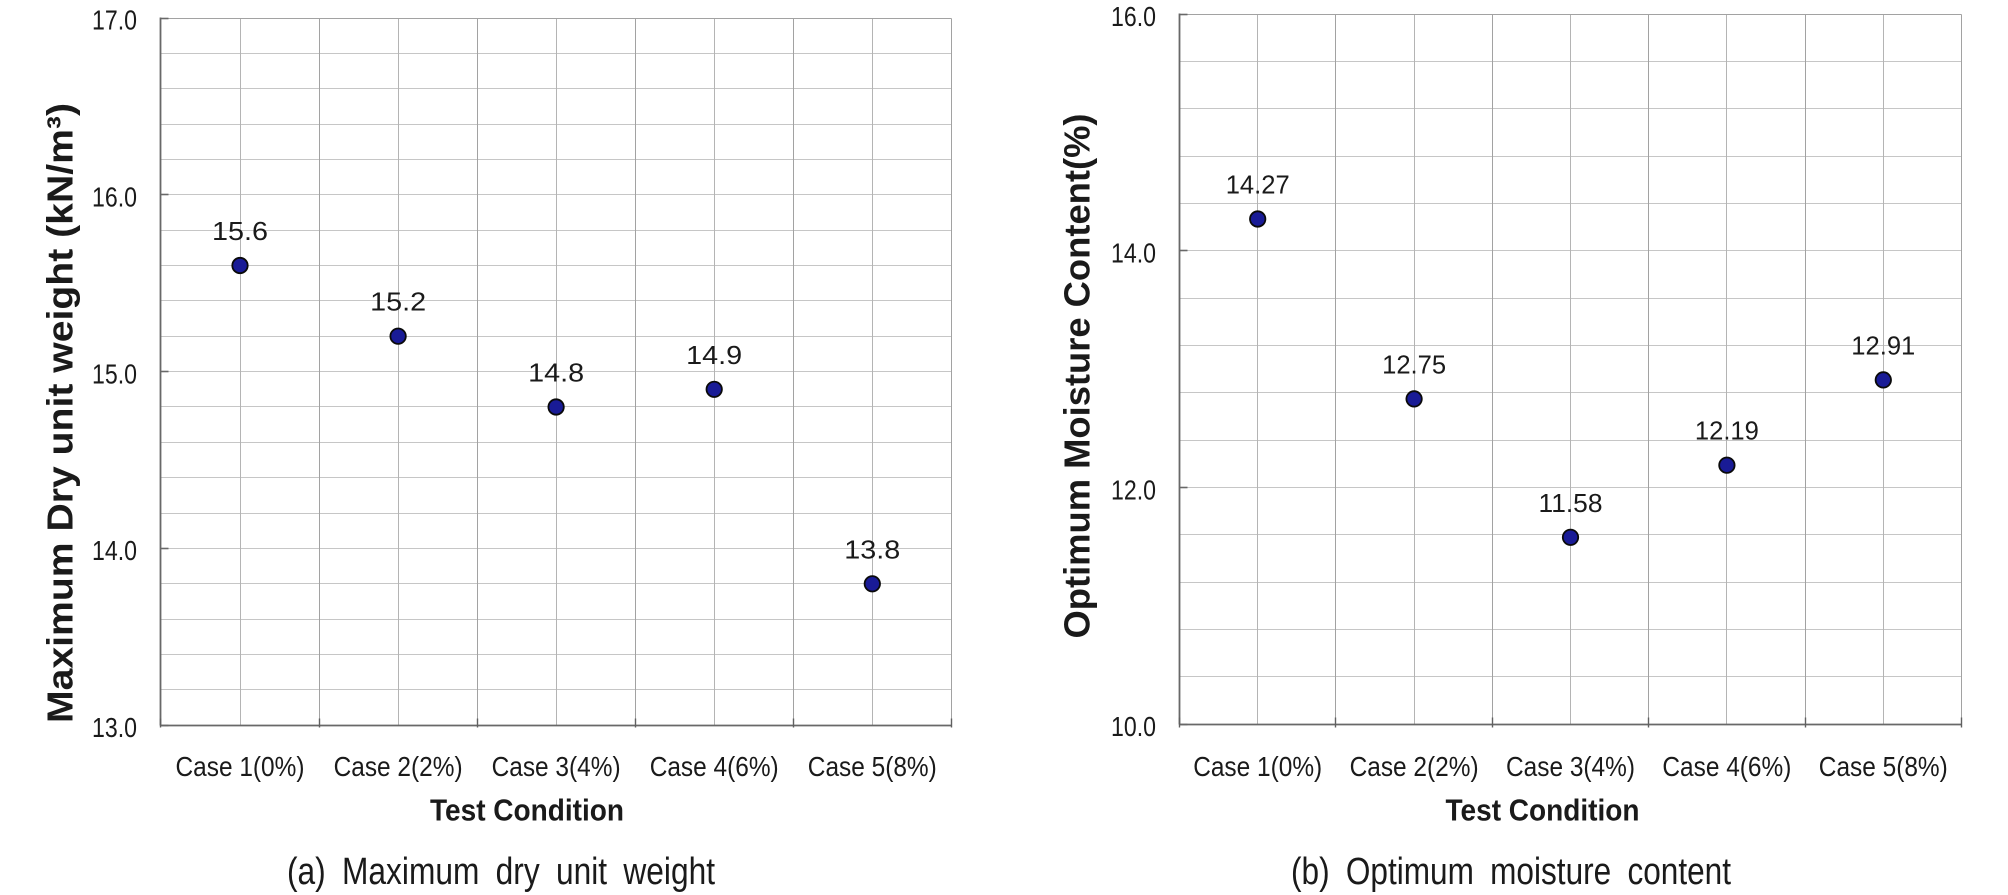 Image resolution: width=2008 pixels, height=895 pixels. What do you see at coordinates (114, 373) in the screenshot?
I see `svg-text: 15.0` at bounding box center [114, 373].